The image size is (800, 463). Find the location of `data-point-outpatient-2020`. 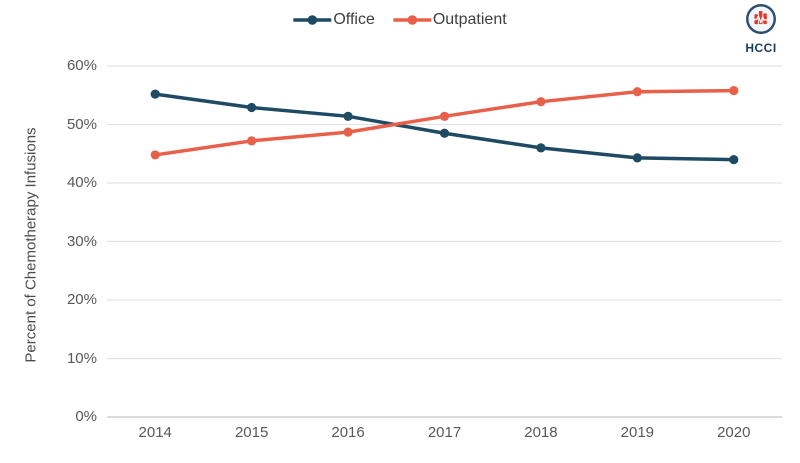

data-point-outpatient-2020 is located at coordinates (734, 90).